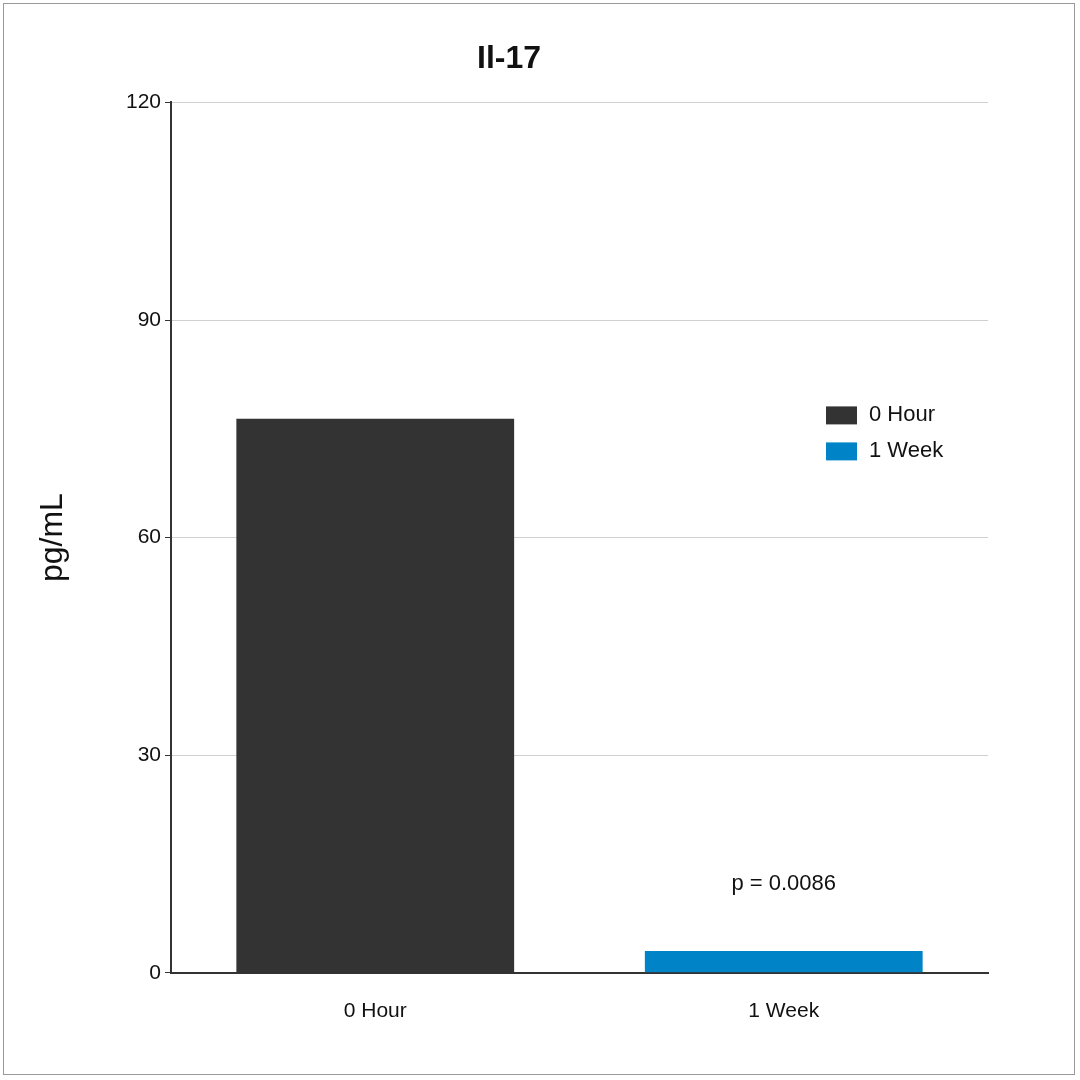 The width and height of the screenshot is (1080, 1080). What do you see at coordinates (509, 57) in the screenshot?
I see `chart-title: Il-17` at bounding box center [509, 57].